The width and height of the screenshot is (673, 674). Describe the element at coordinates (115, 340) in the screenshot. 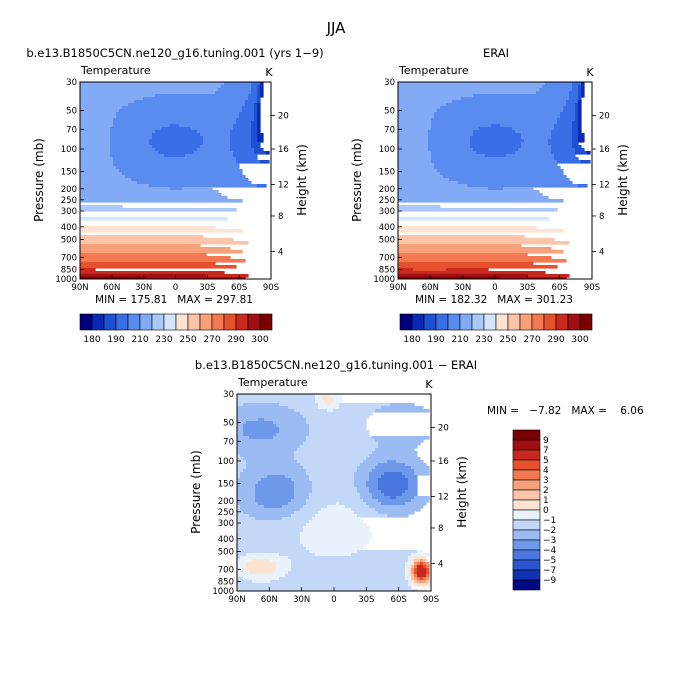

I see `panel-model-colorbar-label: 190` at that location.